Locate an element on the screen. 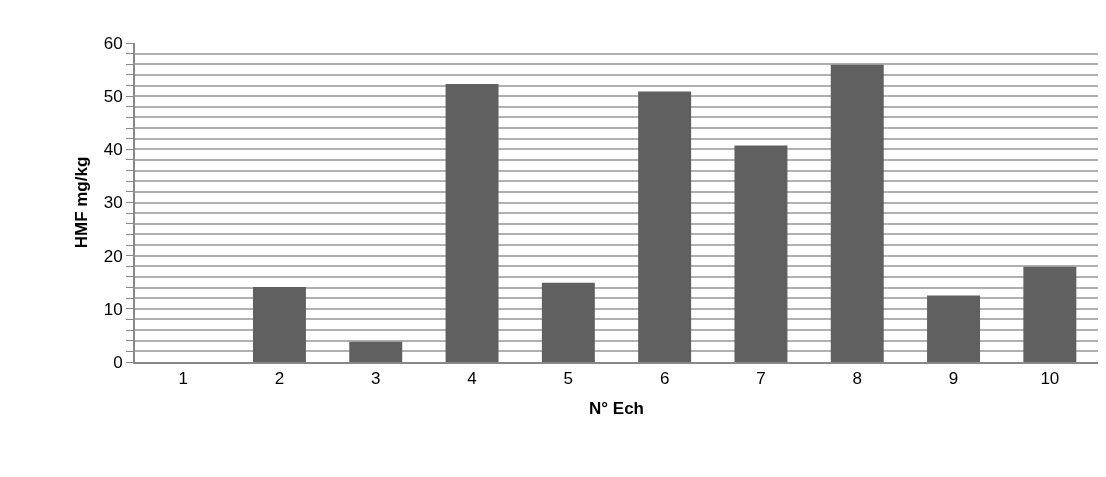 The image size is (1106, 477). y-tick-label: 30 is located at coordinates (113, 203).